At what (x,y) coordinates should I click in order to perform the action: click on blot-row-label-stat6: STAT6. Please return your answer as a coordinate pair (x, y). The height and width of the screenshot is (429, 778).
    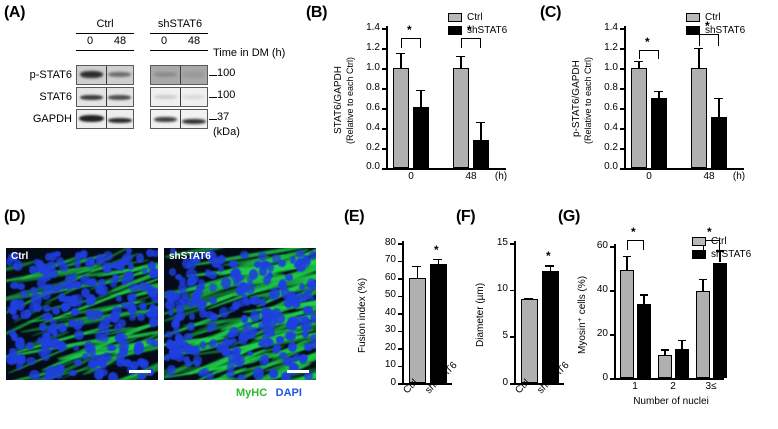
    Looking at the image, I should click on (55, 97).